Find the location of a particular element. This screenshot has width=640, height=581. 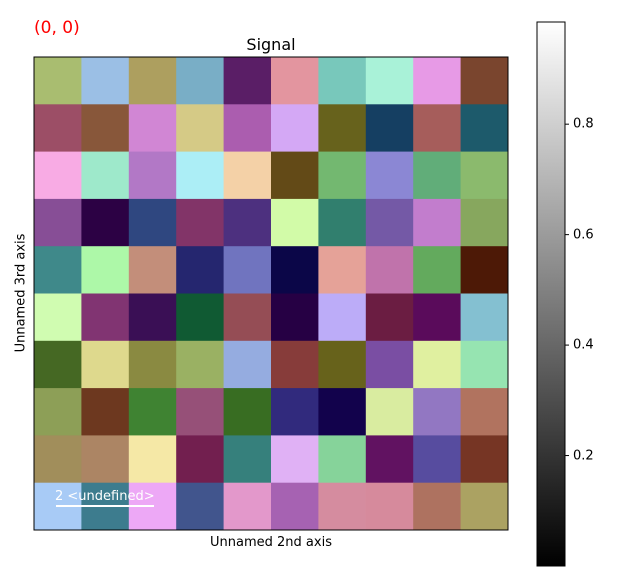

heatmap-cell-r0-c0 is located at coordinates (58, 81).